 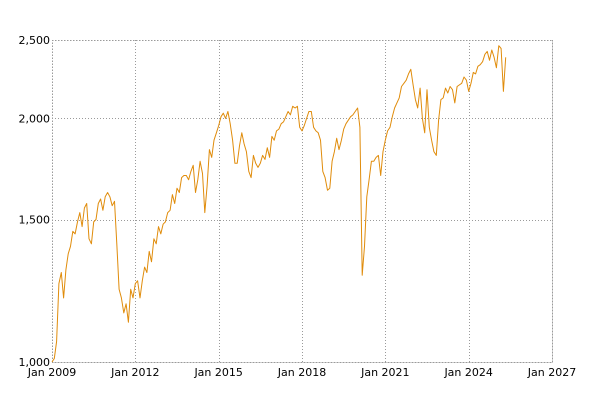 What do you see at coordinates (35, 220) in the screenshot?
I see `y-tick-label: 1,500` at bounding box center [35, 220].